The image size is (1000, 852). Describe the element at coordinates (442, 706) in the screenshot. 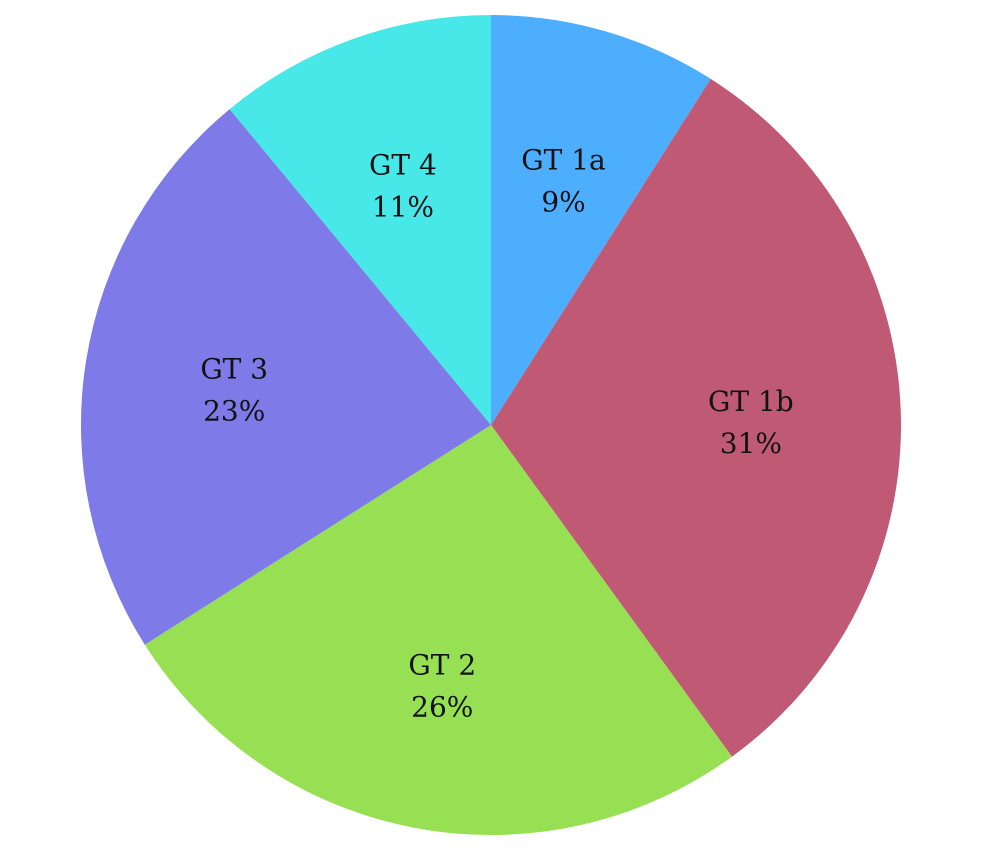

I see `slice-percent-label: 26%` at that location.